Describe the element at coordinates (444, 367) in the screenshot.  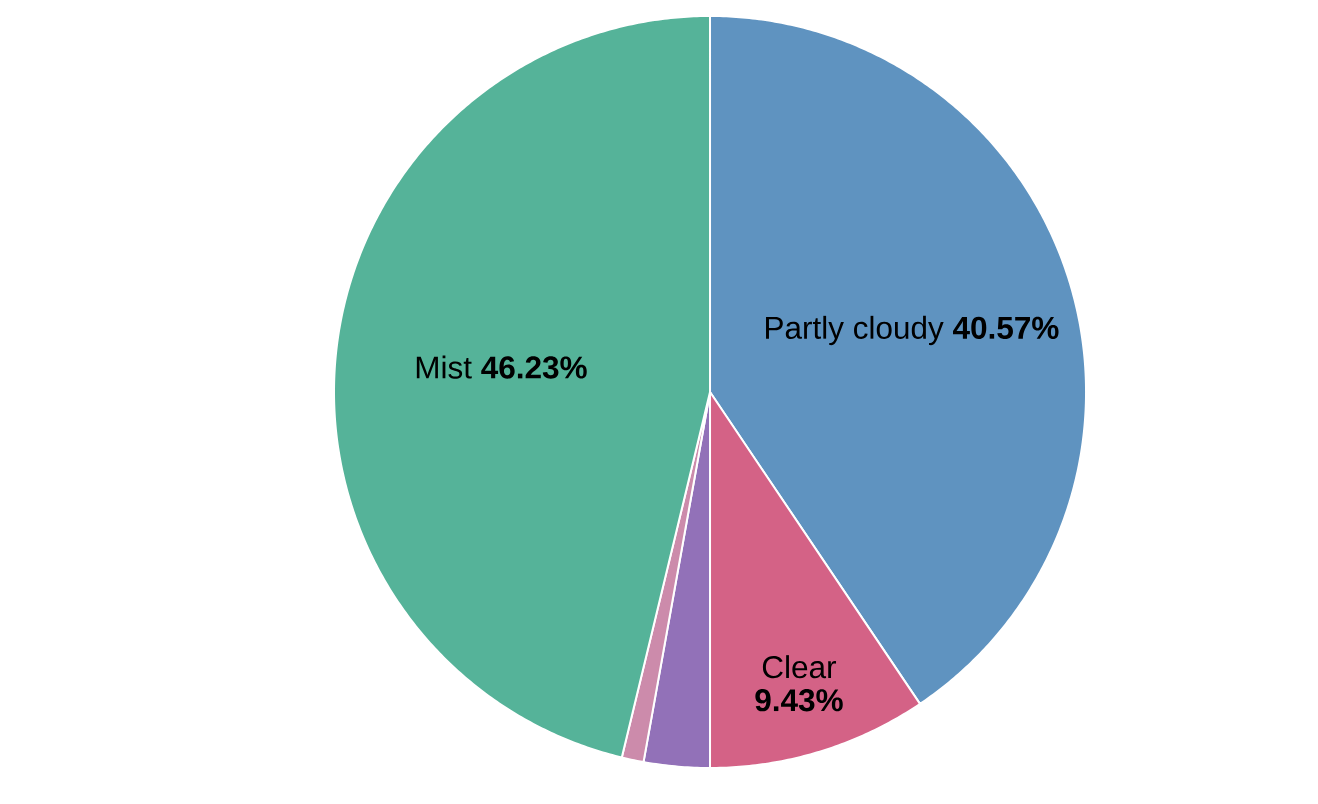
I see `slice-label: Mist` at that location.